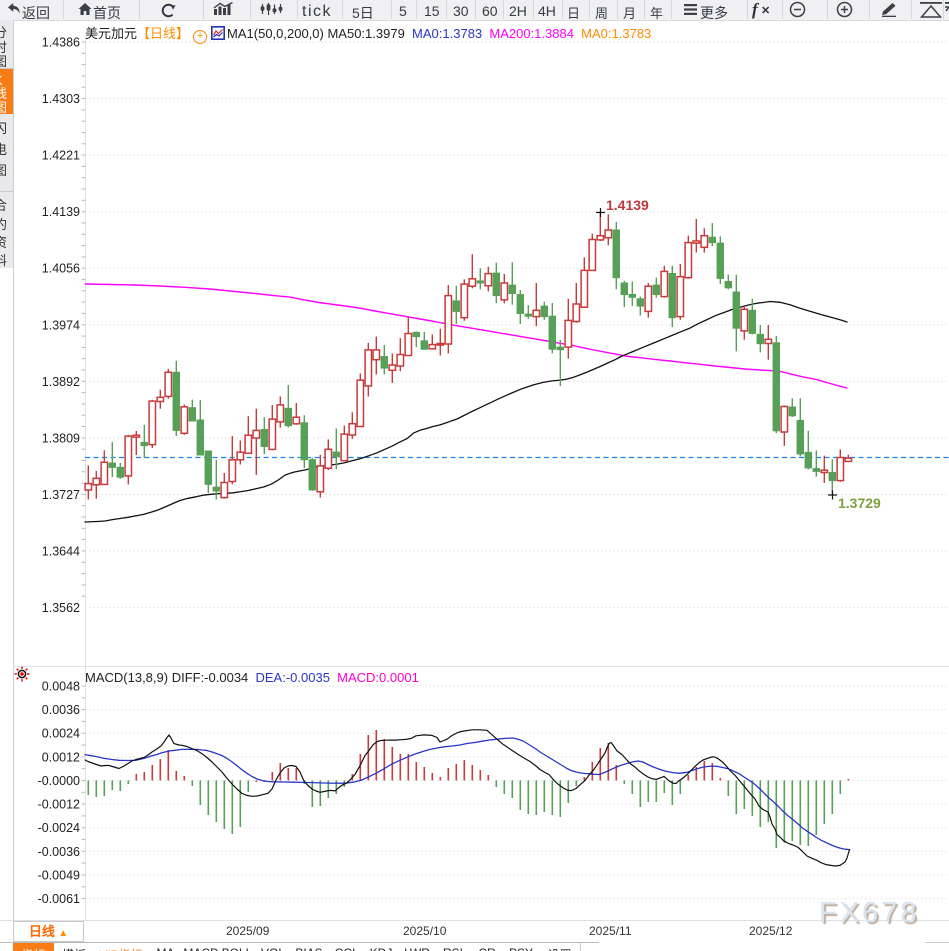 The width and height of the screenshot is (949, 951). What do you see at coordinates (61, 687) in the screenshot?
I see `svg-text: 0.0048` at bounding box center [61, 687].